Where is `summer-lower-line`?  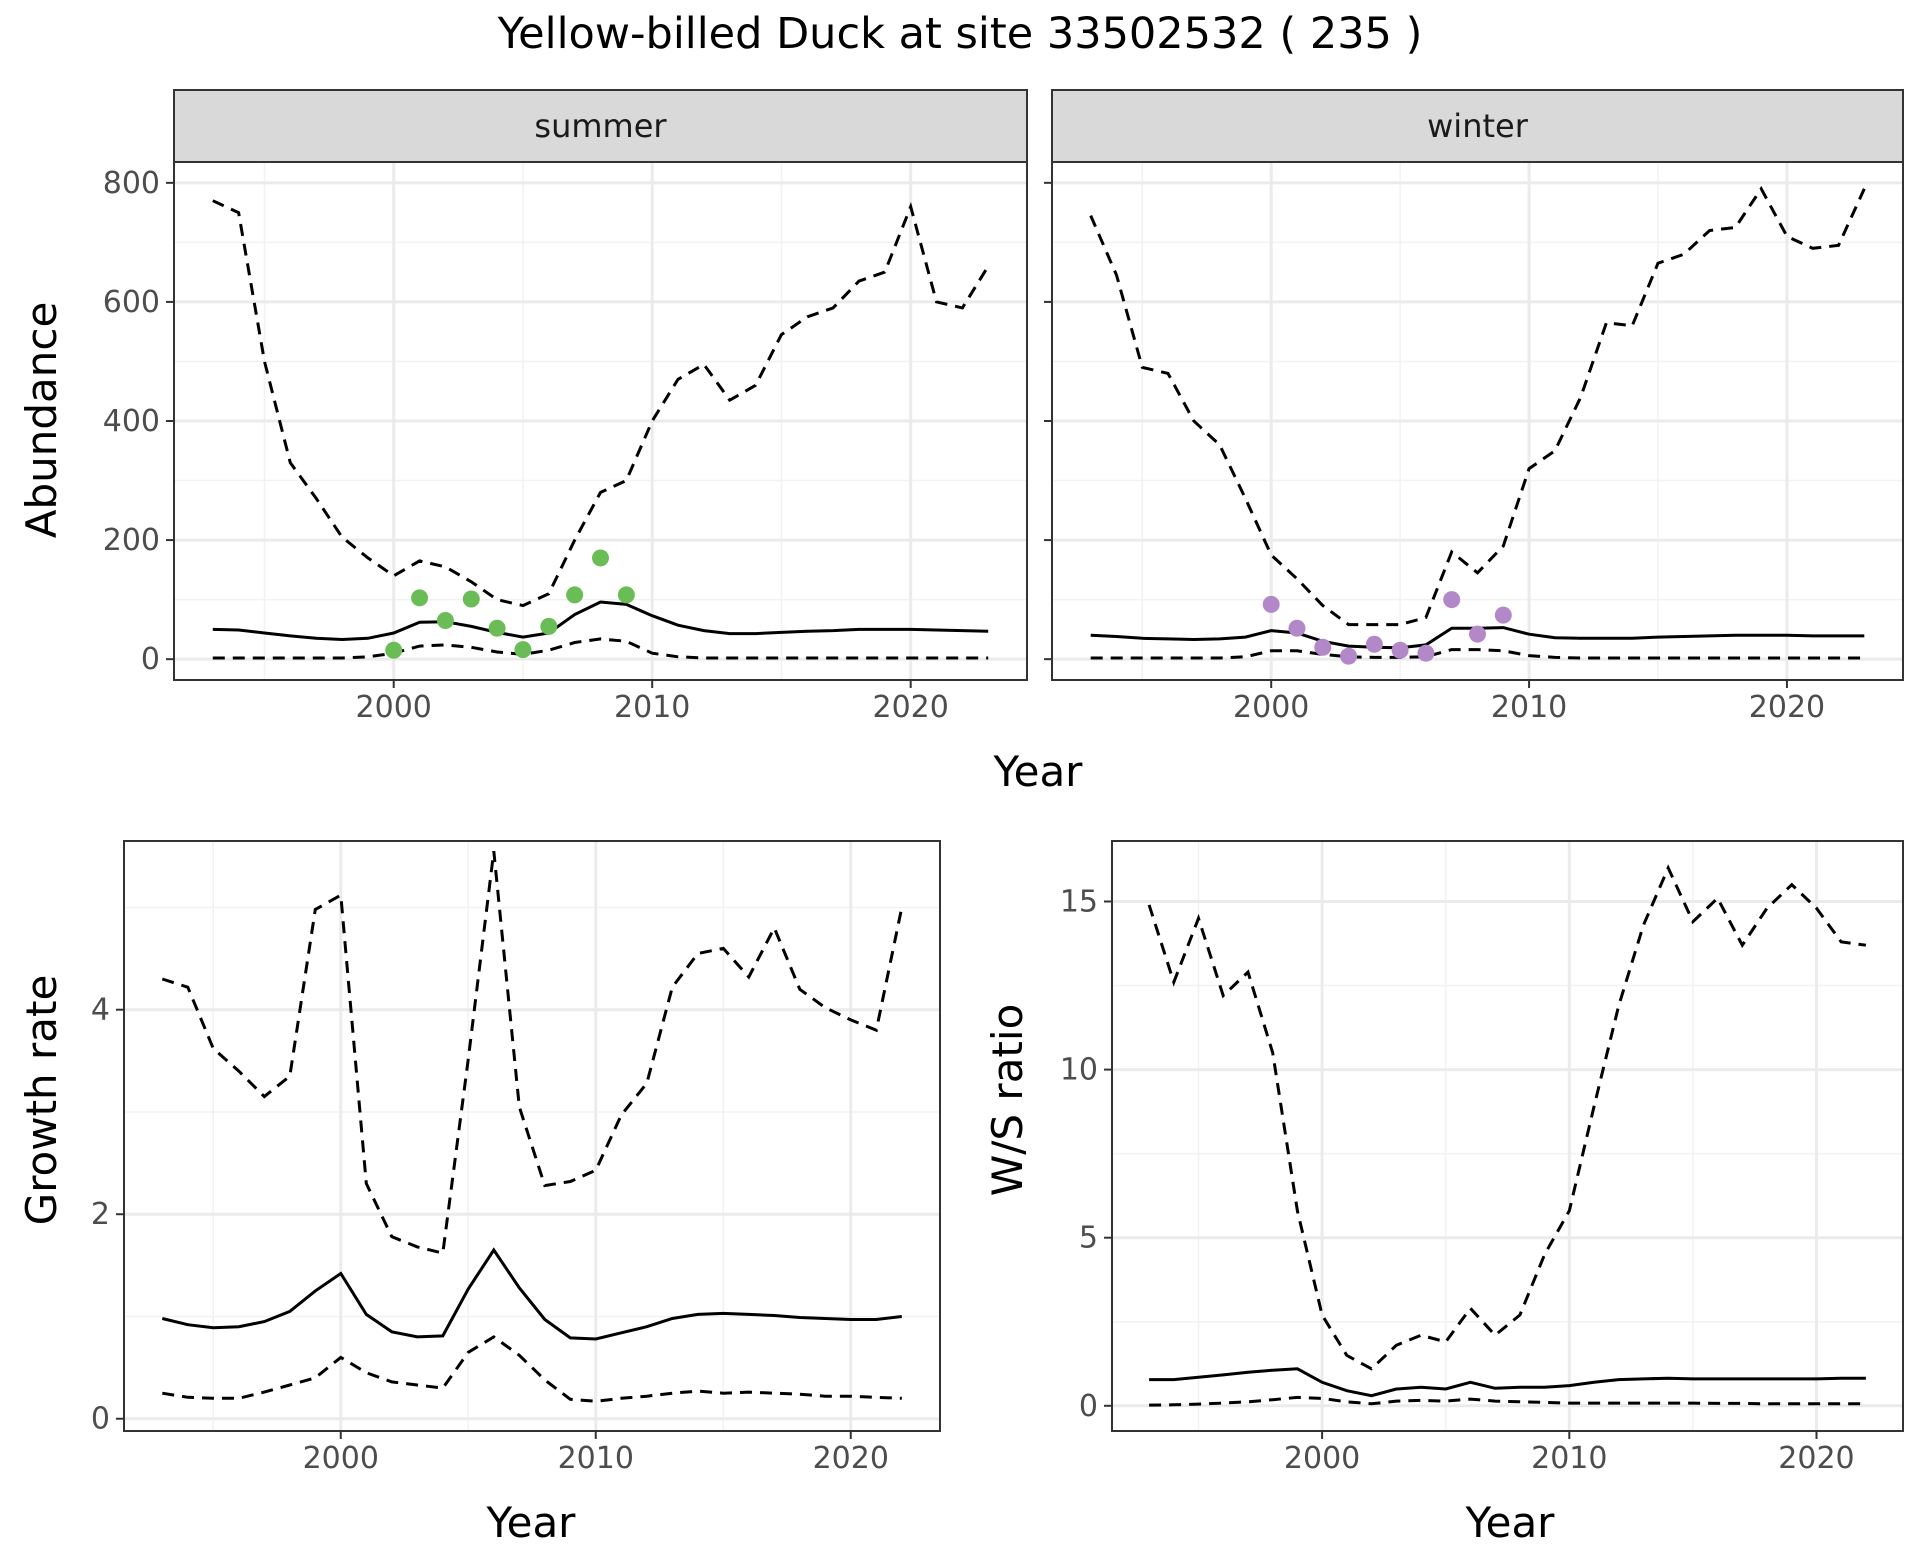 summer-lower-line is located at coordinates (600, 648).